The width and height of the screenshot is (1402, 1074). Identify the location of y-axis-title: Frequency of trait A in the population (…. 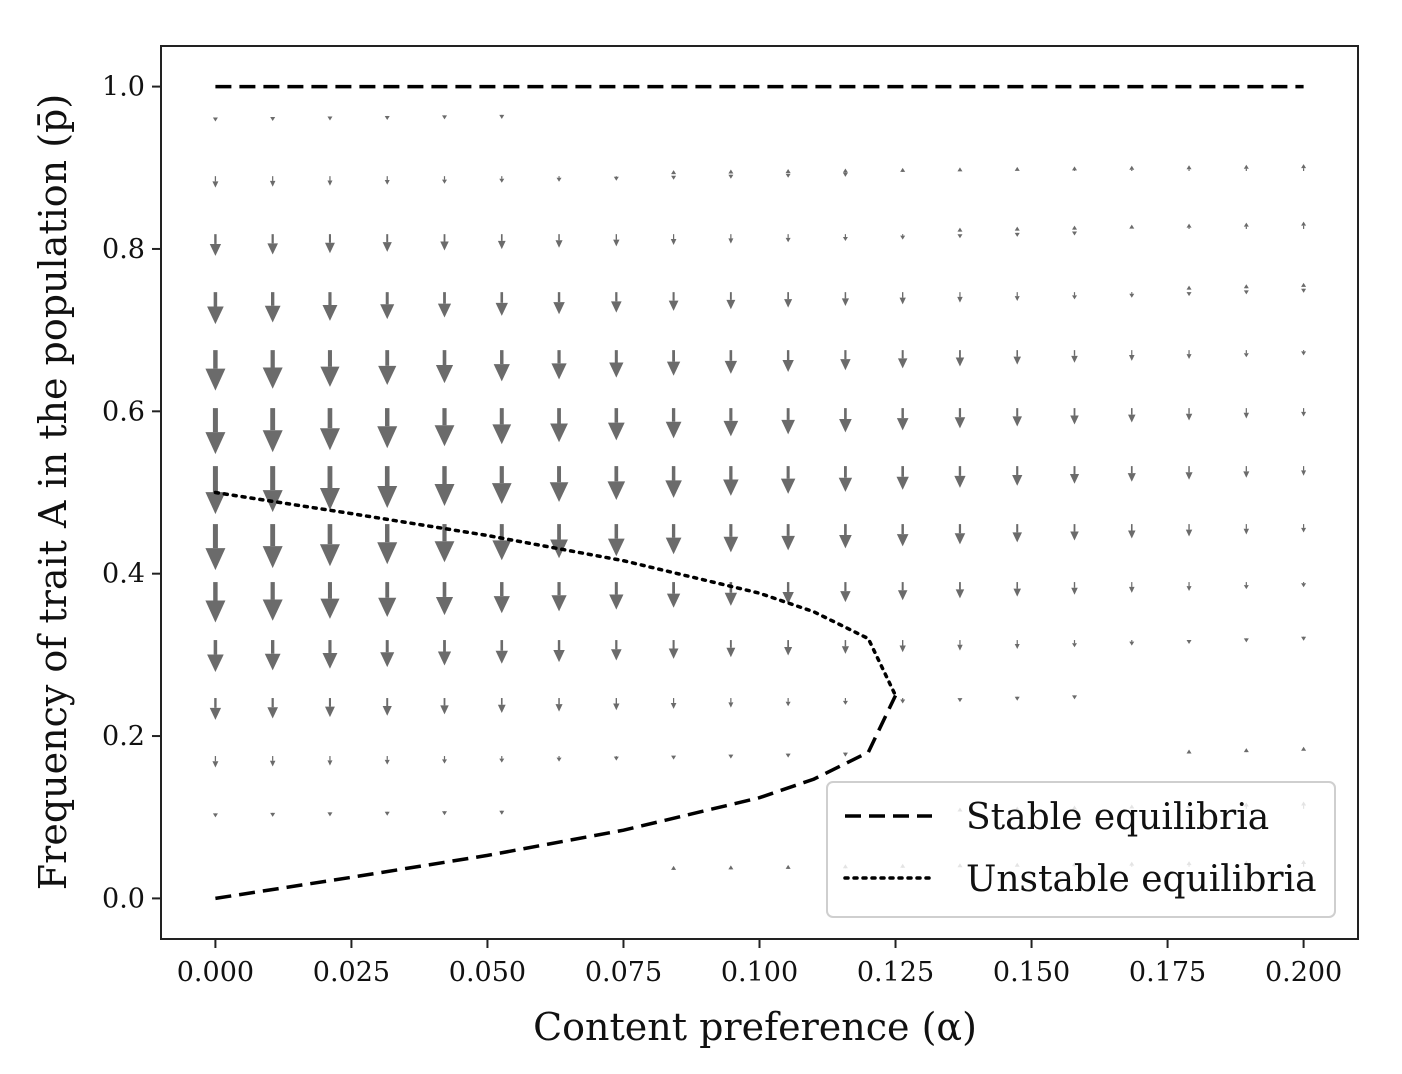
(53, 492).